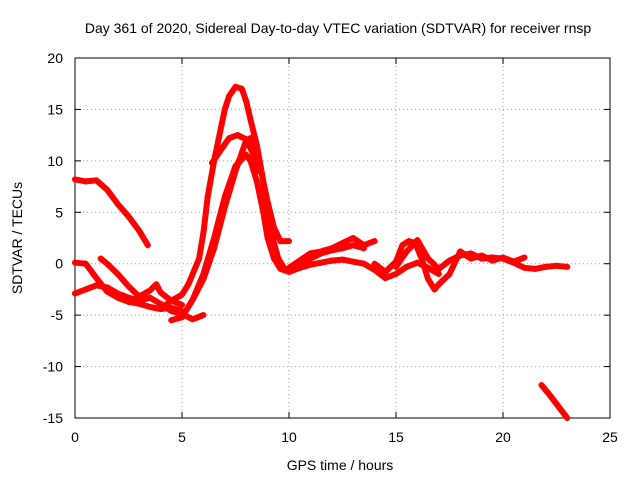 Image resolution: width=640 pixels, height=480 pixels. Describe the element at coordinates (59, 212) in the screenshot. I see `y-tick-label: 5` at that location.